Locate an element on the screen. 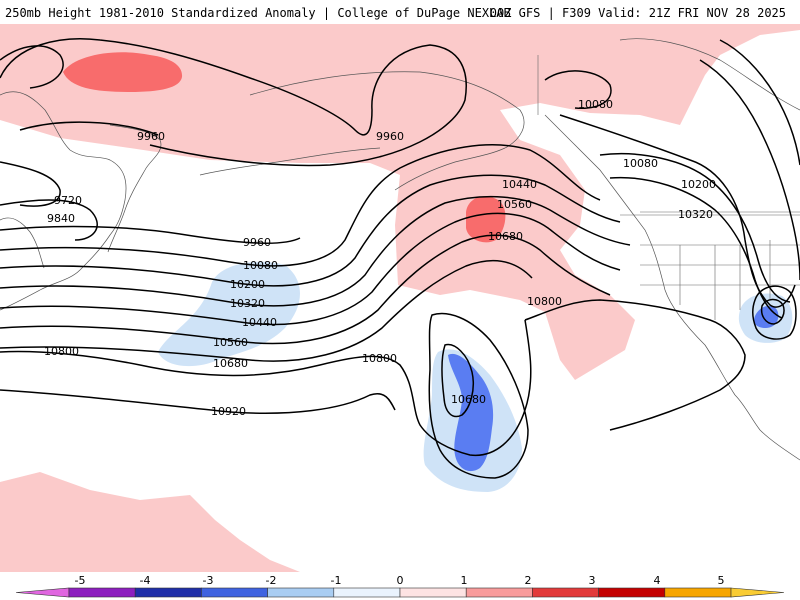 Image resolution: width=800 pixels, height=600 pixels. coast-pacific-northwest is located at coordinates (640, 255).